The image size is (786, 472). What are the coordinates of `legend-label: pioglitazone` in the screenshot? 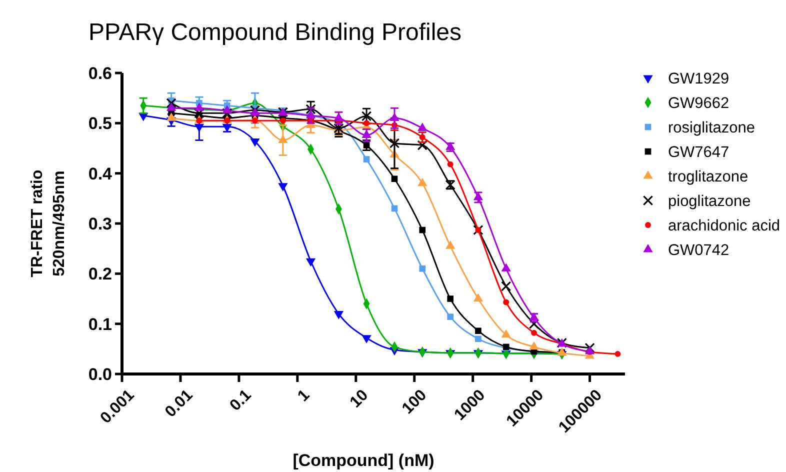 It's located at (709, 201).